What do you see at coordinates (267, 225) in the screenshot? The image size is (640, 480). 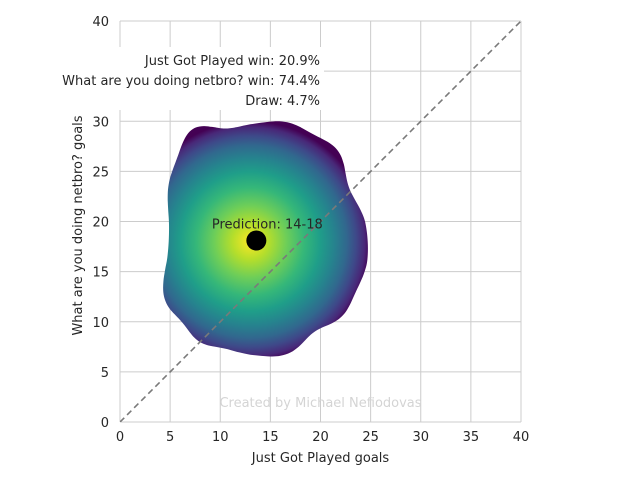 I see `prediction-label: Prediction: 14-18` at bounding box center [267, 225].